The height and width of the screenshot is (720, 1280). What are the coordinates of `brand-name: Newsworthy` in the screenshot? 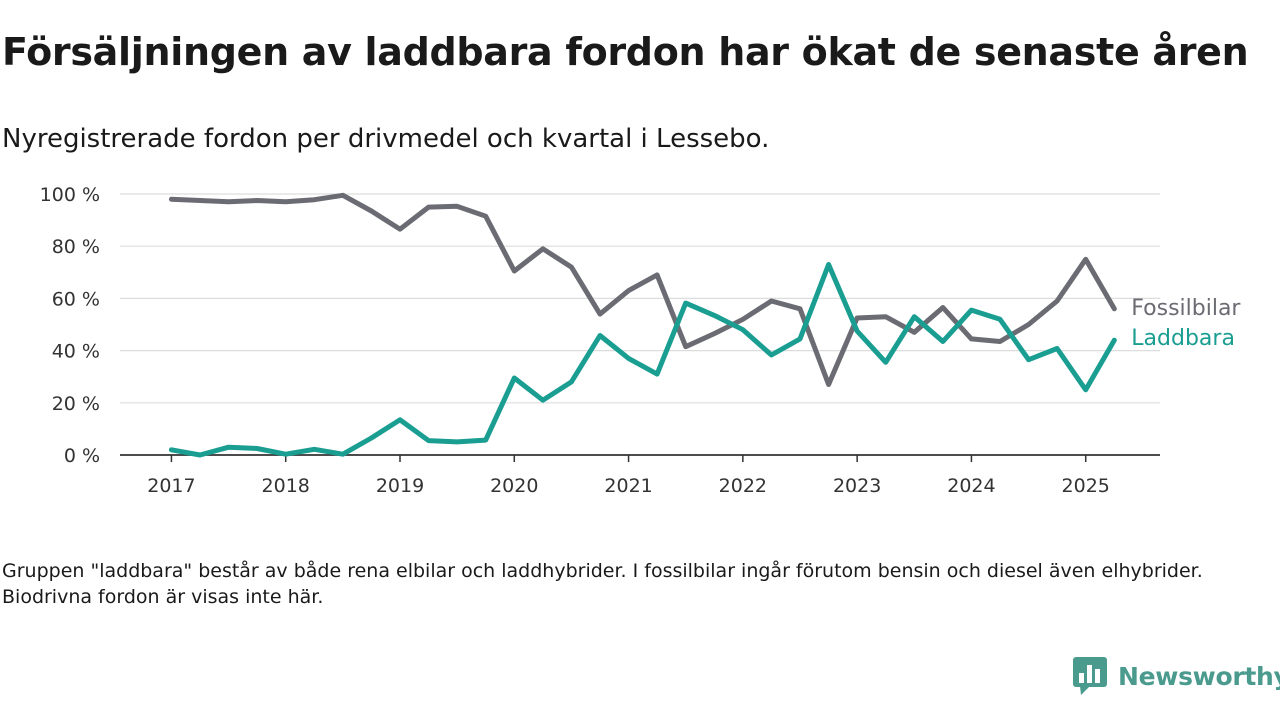 It's located at (1199, 676).